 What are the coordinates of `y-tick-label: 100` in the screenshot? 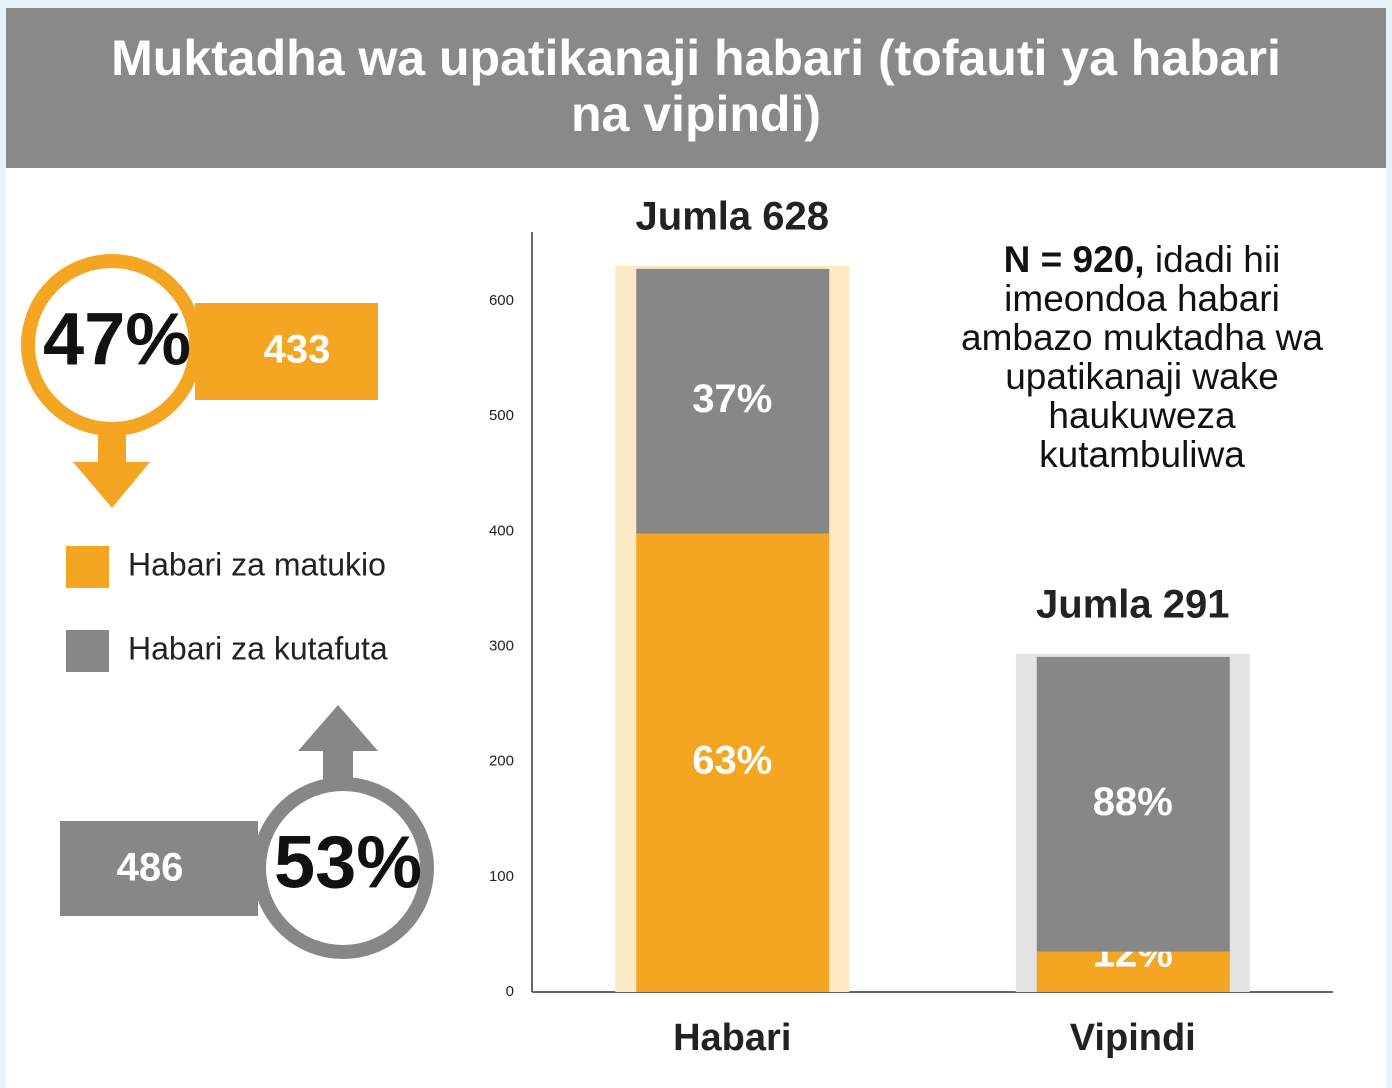 It's located at (501, 876).